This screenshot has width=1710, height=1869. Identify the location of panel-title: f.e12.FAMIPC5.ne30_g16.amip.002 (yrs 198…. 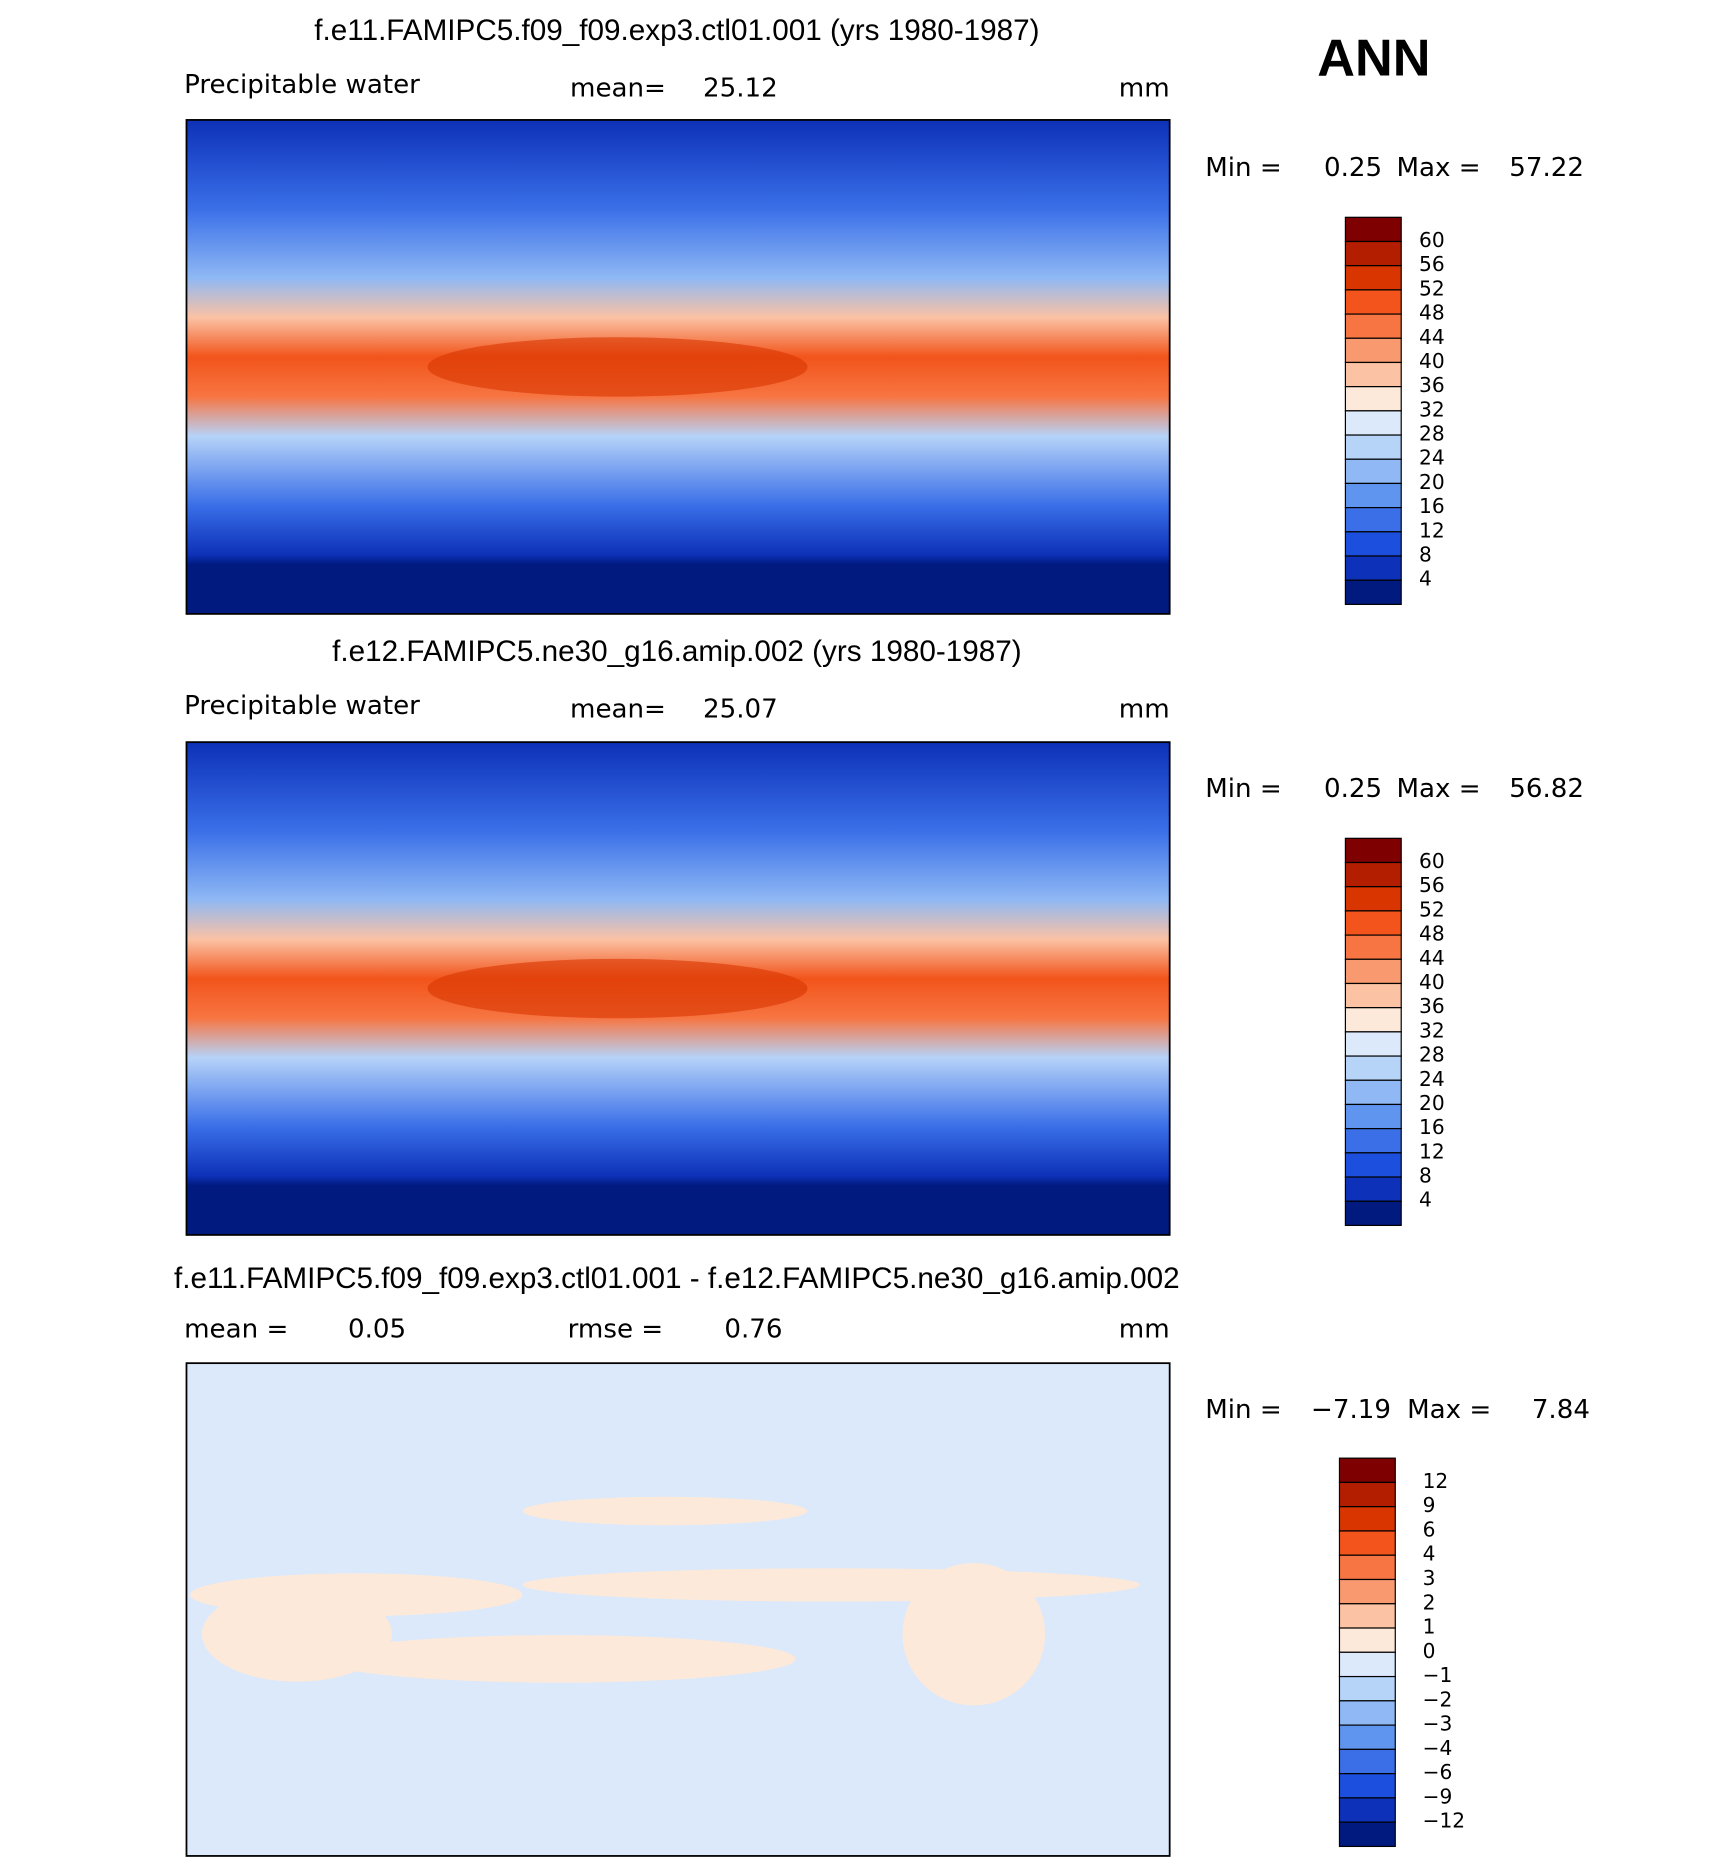
(676, 651).